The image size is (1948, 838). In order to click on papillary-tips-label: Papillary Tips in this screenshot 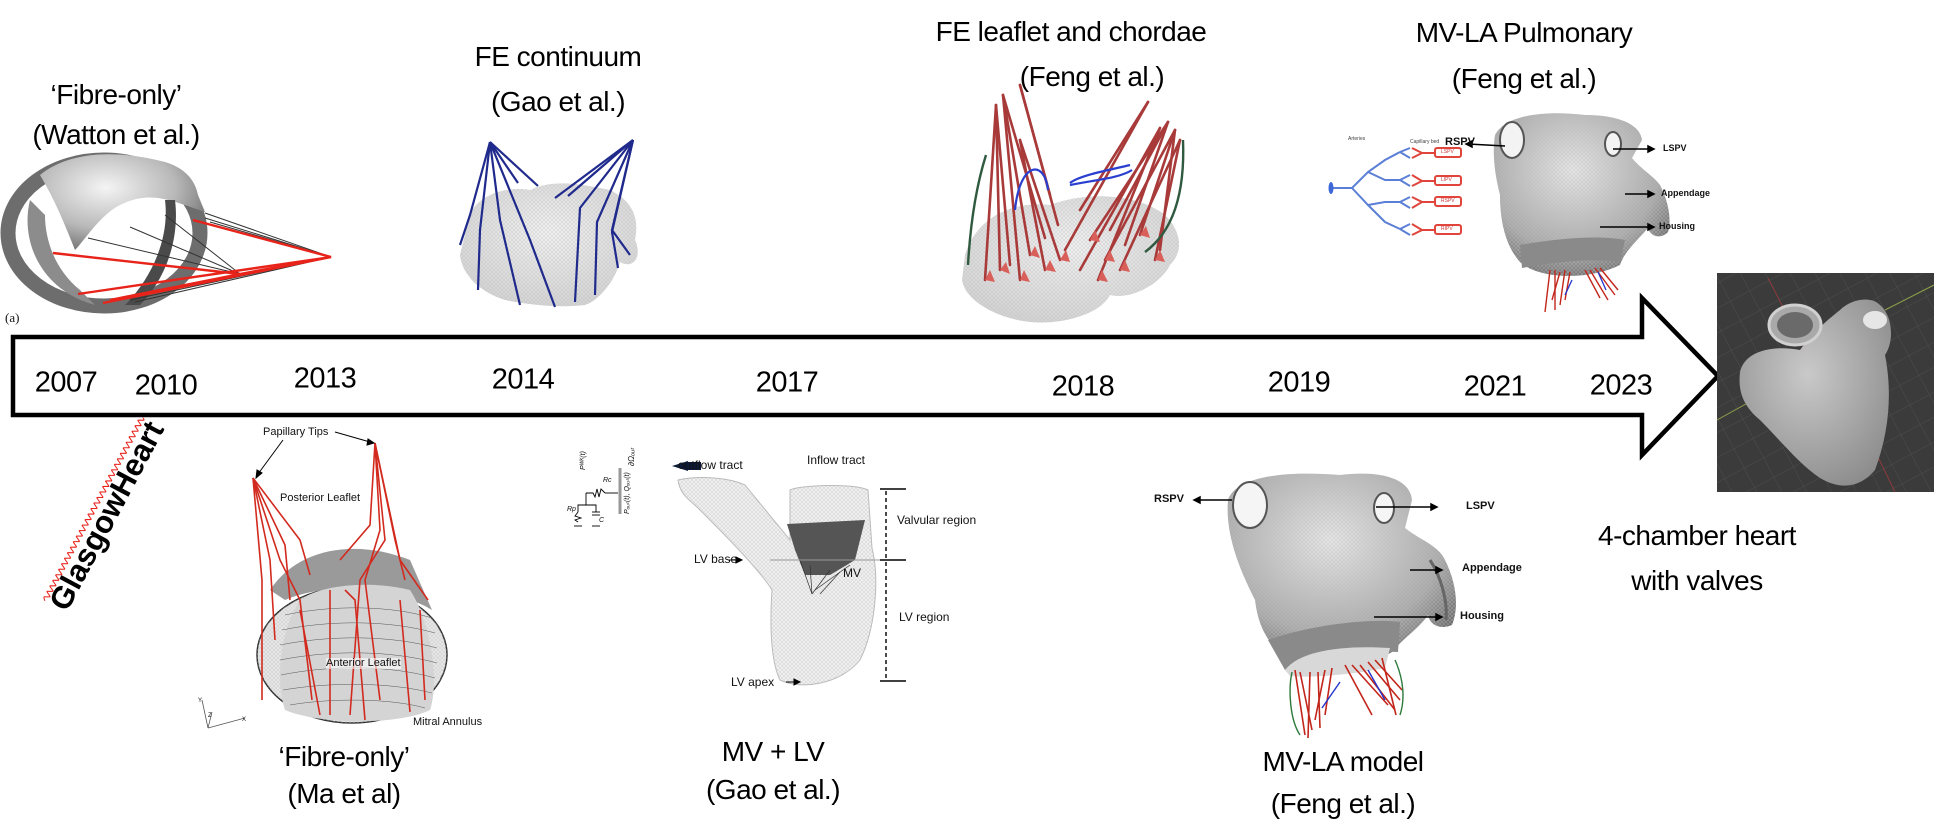, I will do `click(296, 432)`.